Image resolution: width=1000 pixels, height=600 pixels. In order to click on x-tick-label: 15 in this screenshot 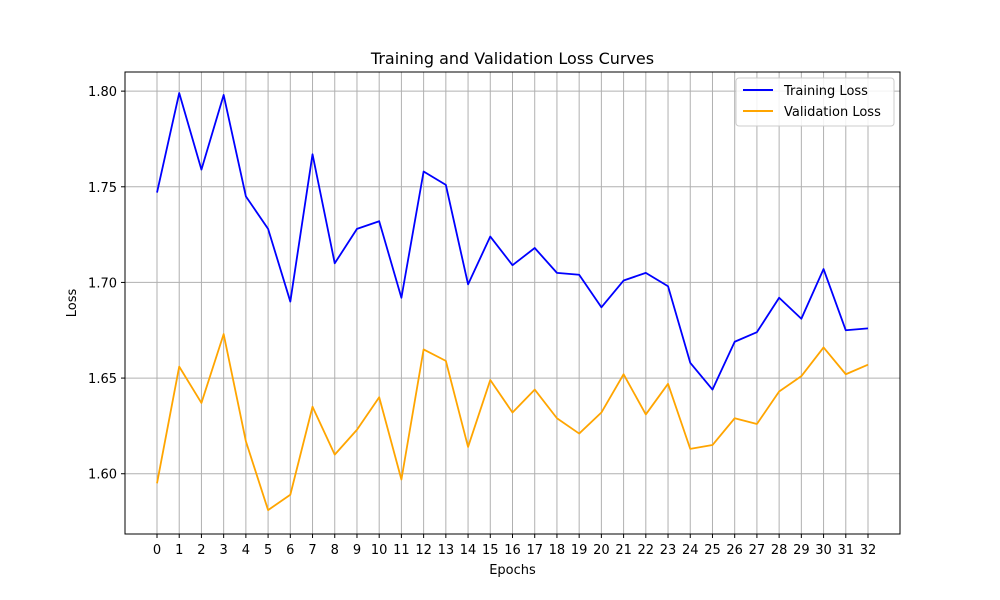, I will do `click(490, 550)`.